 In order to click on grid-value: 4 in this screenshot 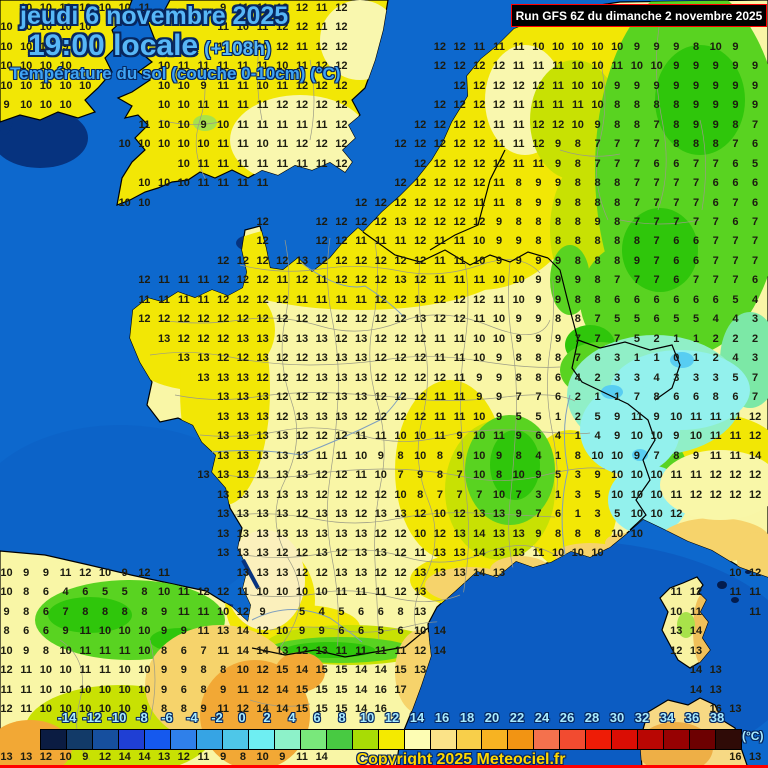, I will do `click(538, 456)`.